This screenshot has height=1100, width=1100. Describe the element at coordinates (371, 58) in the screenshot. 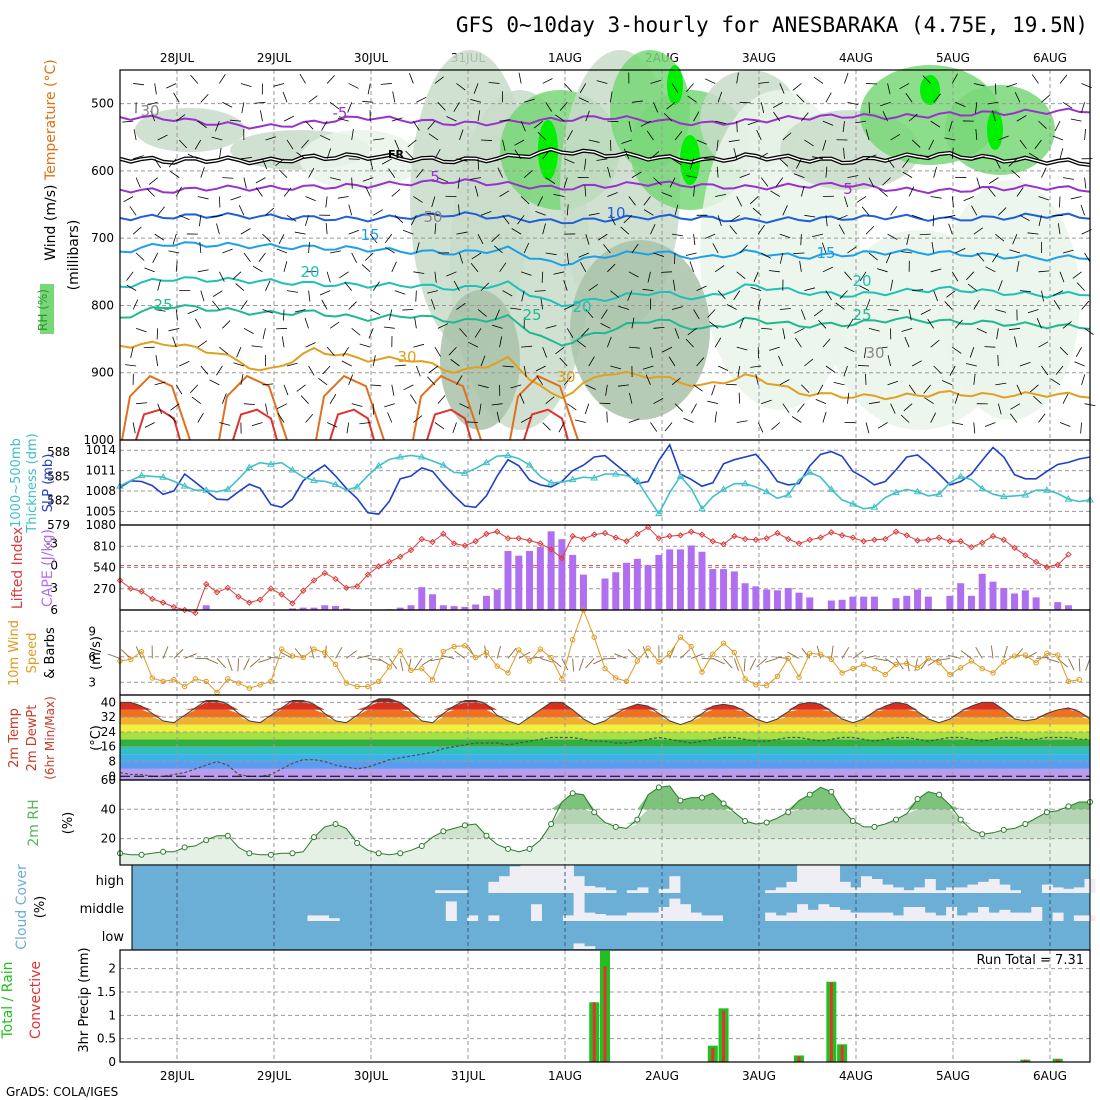

I see `time-label-top: 30JUL` at that location.